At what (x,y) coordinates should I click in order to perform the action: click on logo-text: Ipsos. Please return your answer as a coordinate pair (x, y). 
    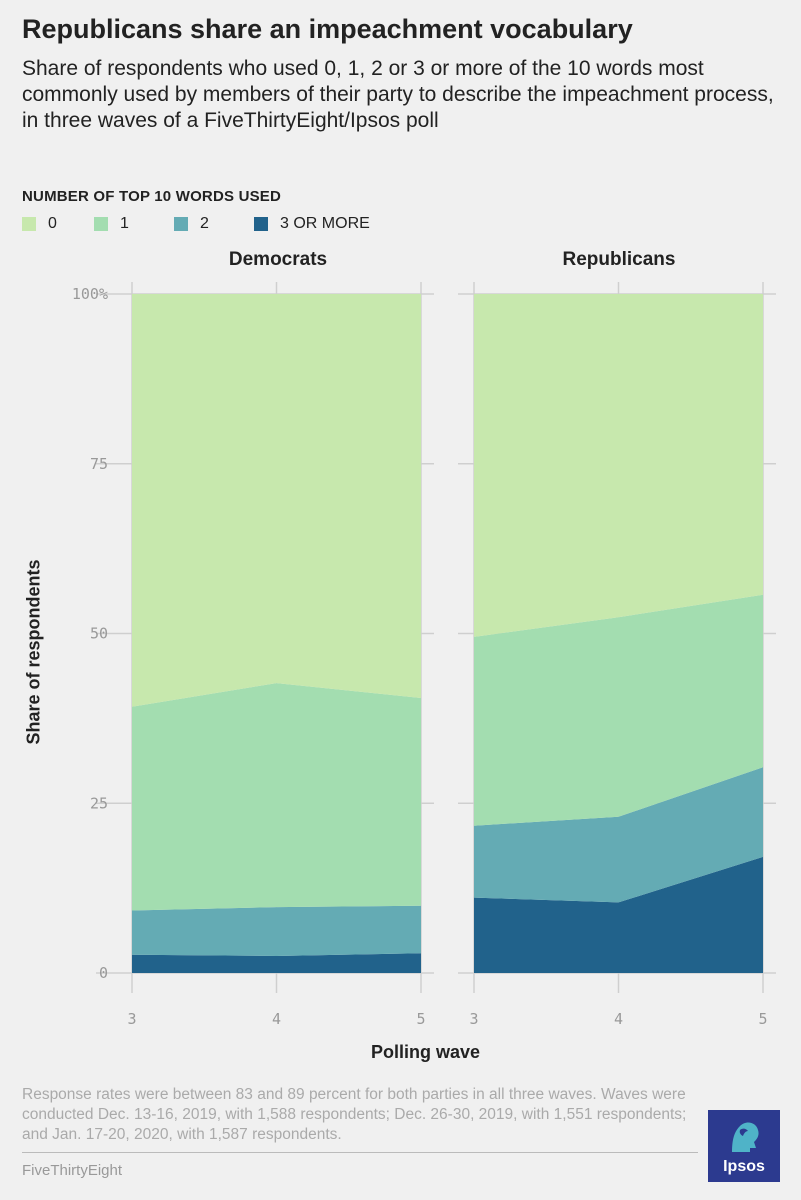
    Looking at the image, I should click on (744, 1166).